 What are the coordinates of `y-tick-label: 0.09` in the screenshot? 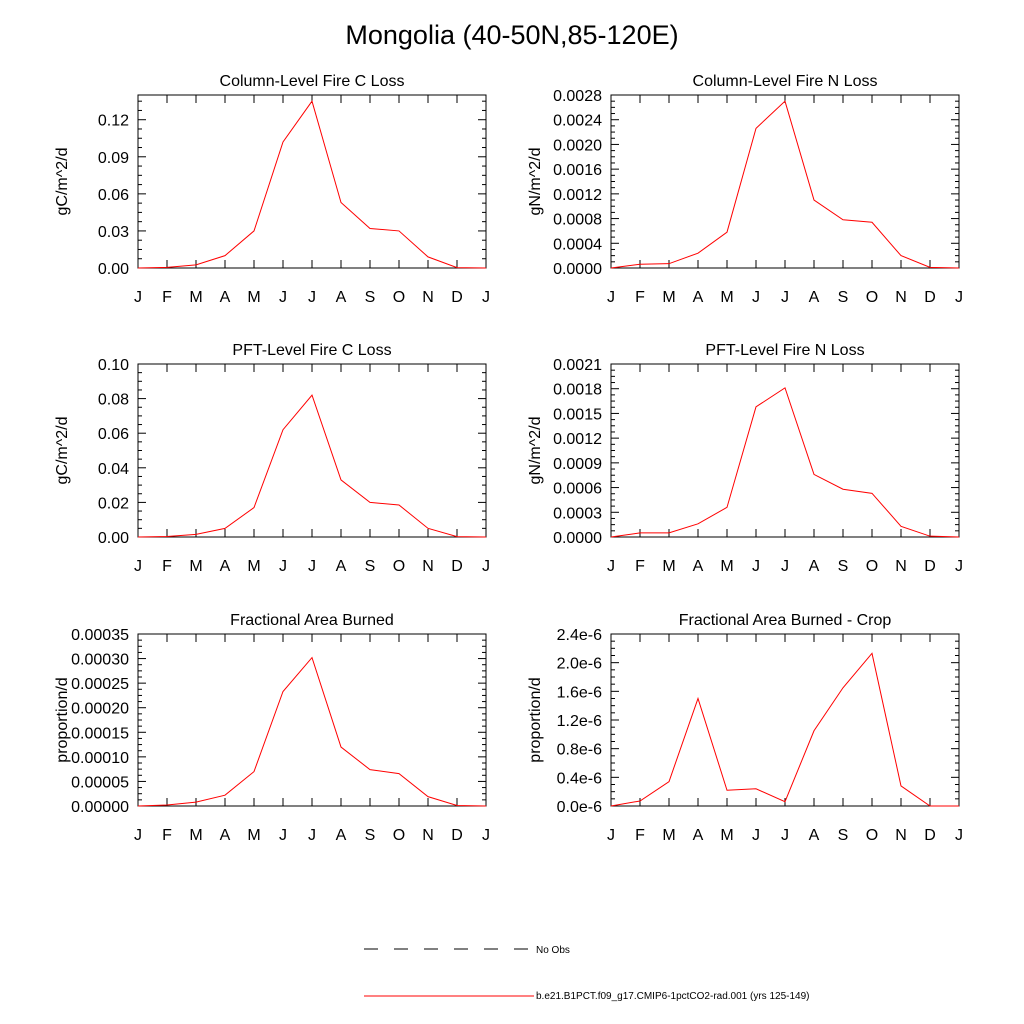 It's located at (113, 158).